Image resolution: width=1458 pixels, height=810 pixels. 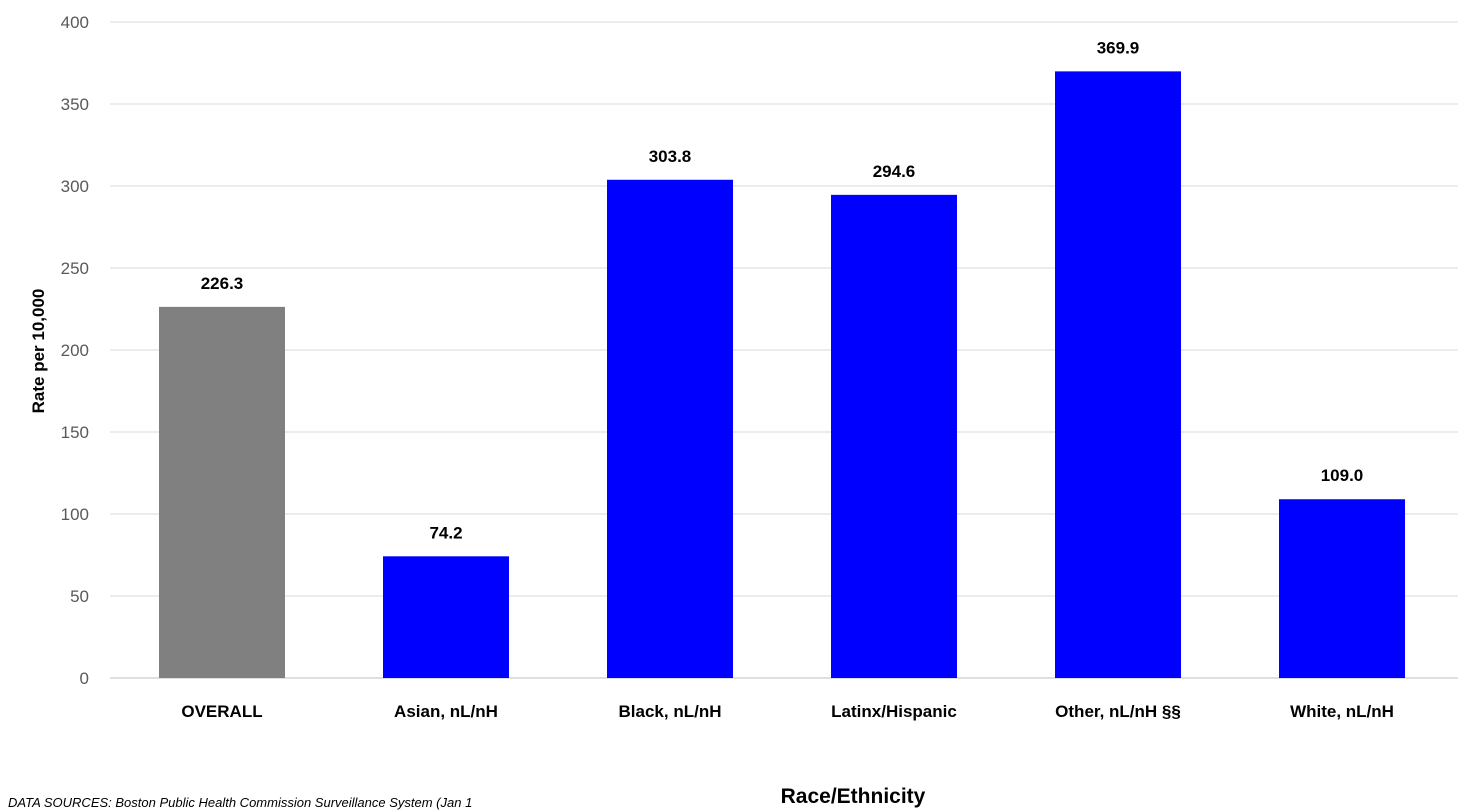 I want to click on data-label: 294.6, so click(x=894, y=171).